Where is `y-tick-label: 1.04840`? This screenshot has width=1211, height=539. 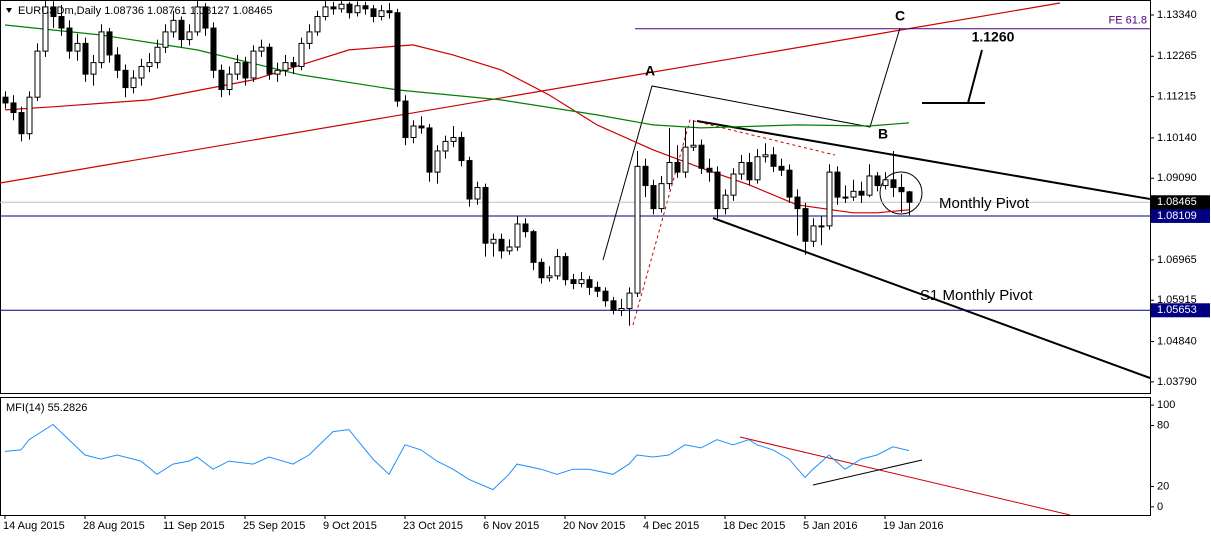 y-tick-label: 1.04840 is located at coordinates (1177, 341).